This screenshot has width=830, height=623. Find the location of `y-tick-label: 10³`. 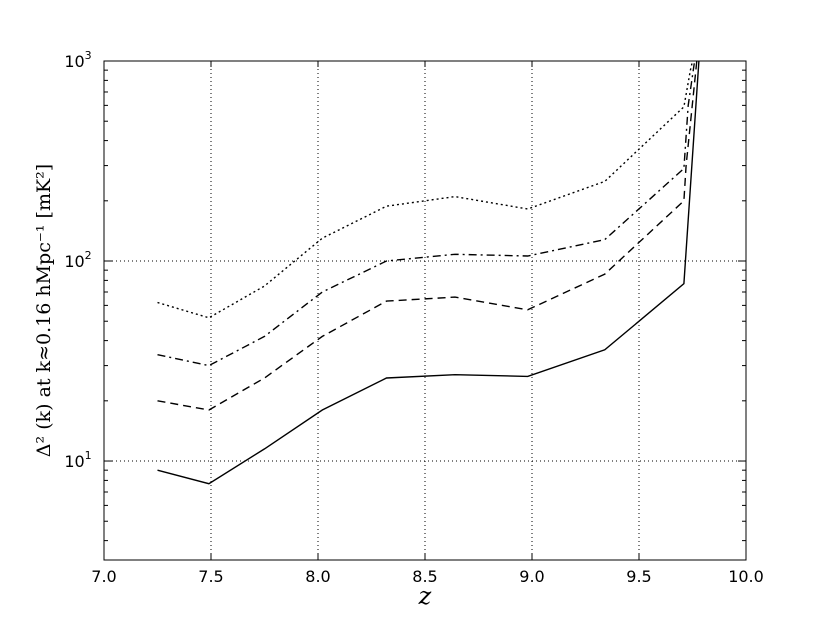

y-tick-label: 10³ is located at coordinates (77, 60).